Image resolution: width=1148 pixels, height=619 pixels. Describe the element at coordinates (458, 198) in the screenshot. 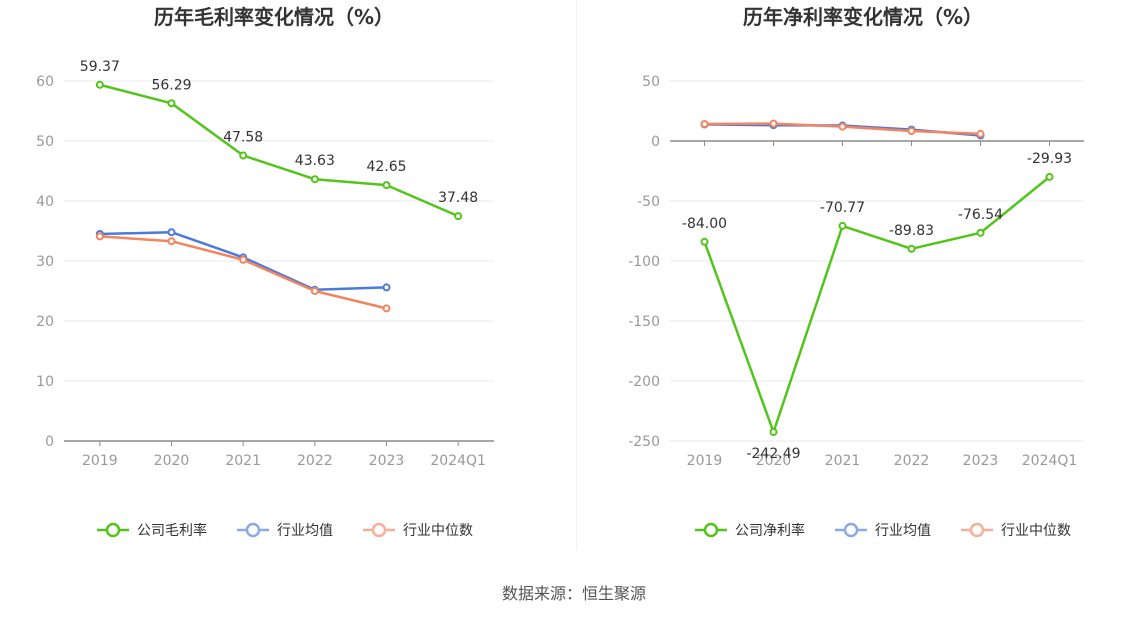

I see `data-label: 37.48` at that location.